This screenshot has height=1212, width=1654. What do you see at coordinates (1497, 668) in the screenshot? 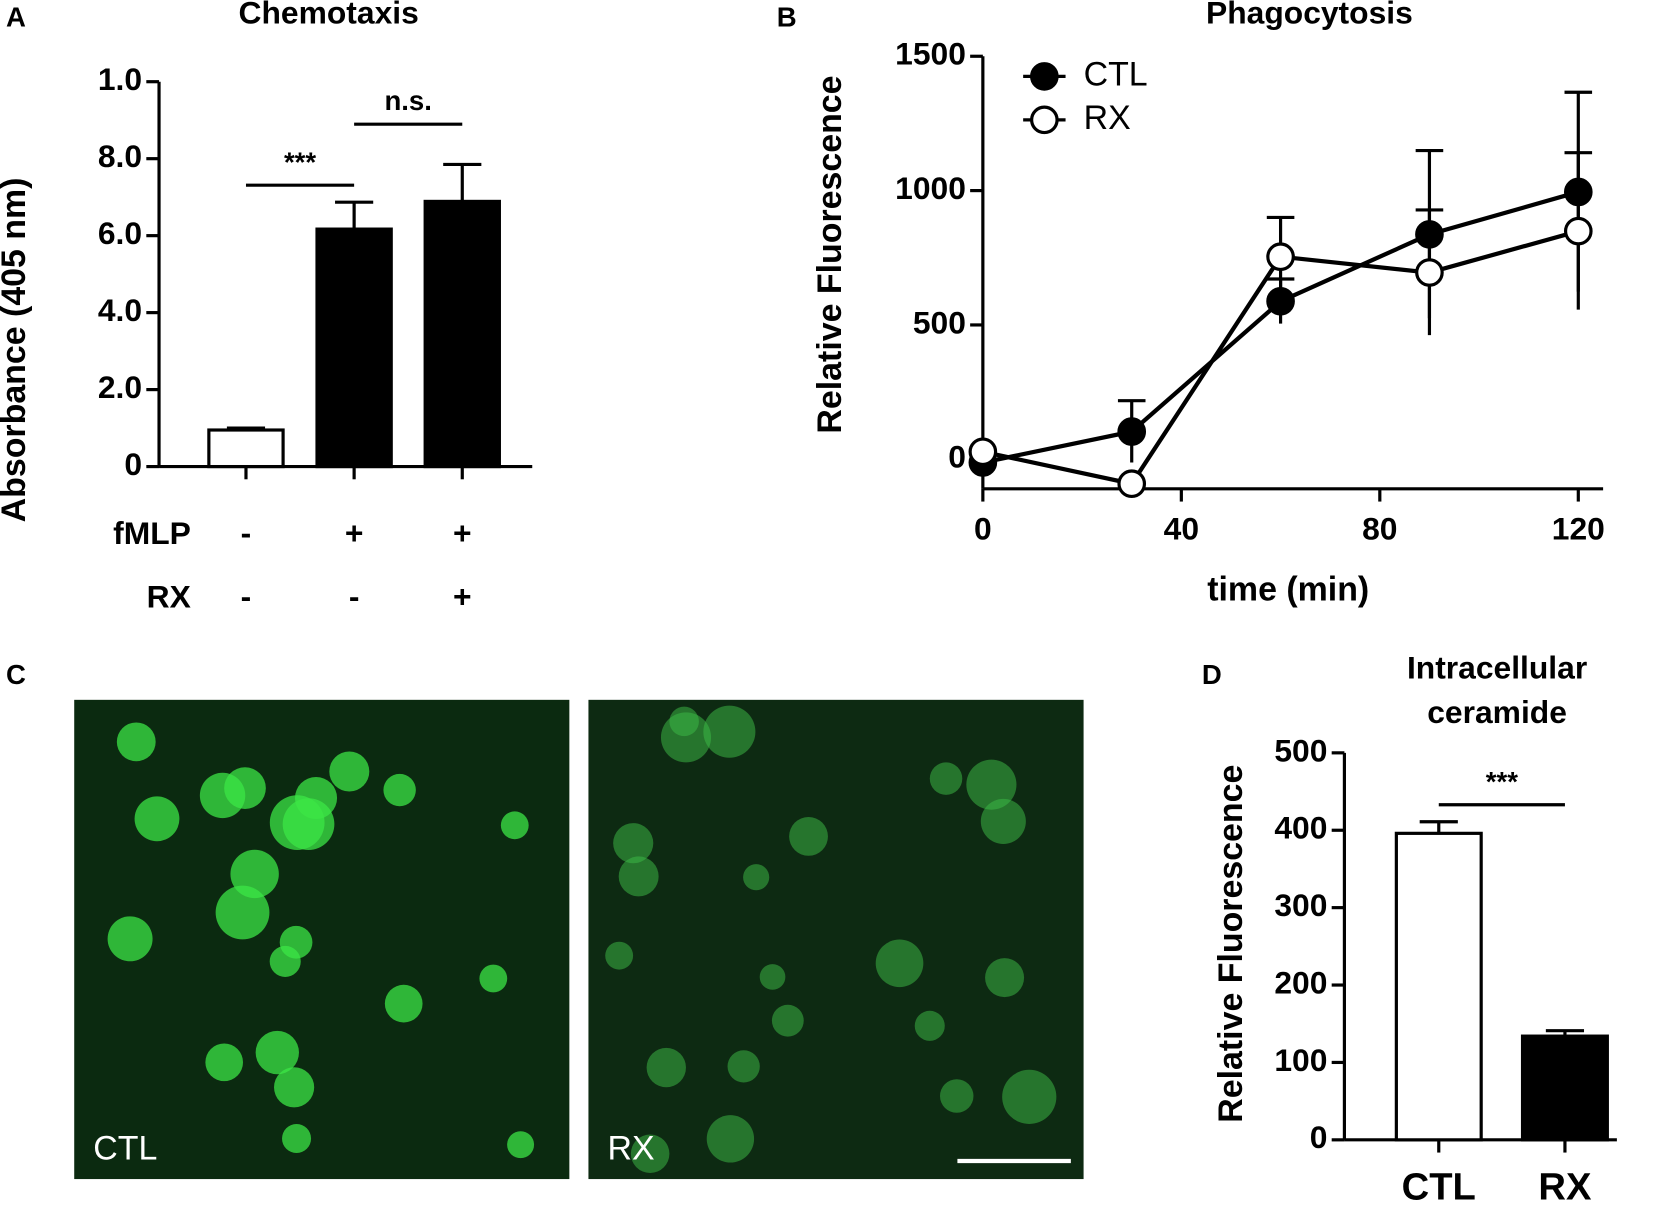
I see `chart-title: Intracellular` at bounding box center [1497, 668].